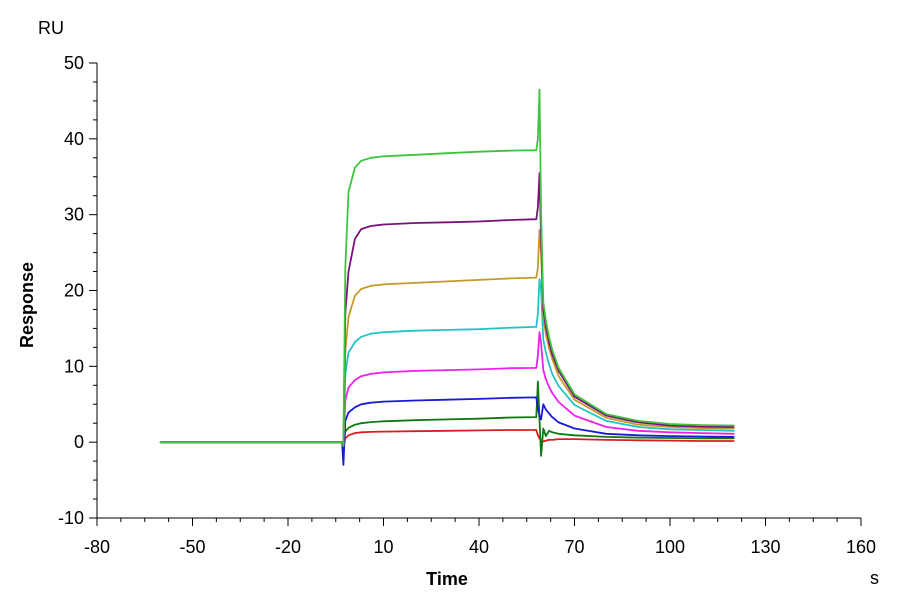 This screenshot has height=600, width=900. I want to click on x-tick-label: -50, so click(192, 547).